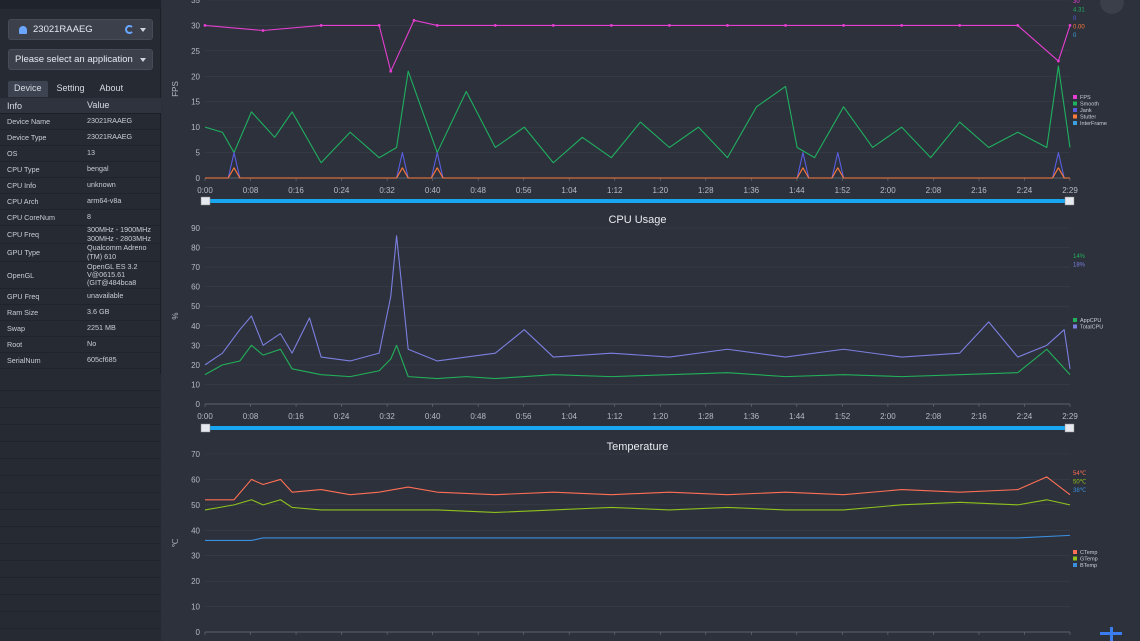  I want to click on y-tick-label: 40, so click(195, 530).